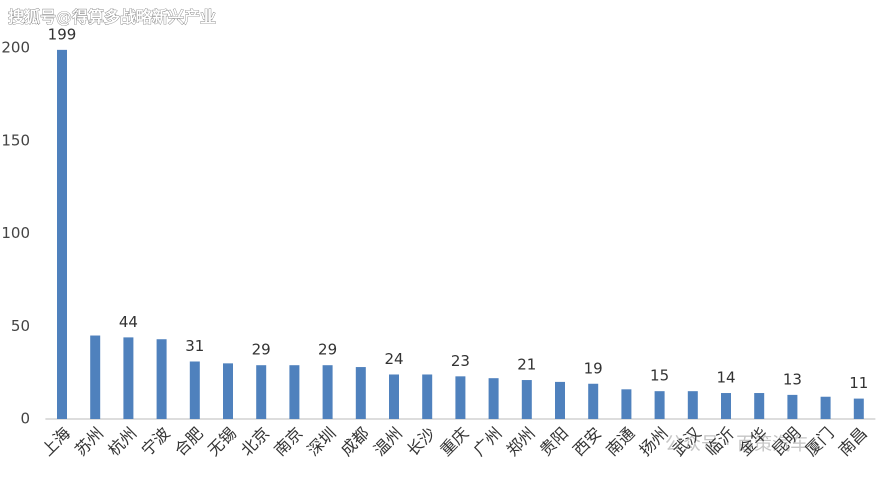  What do you see at coordinates (62, 34) in the screenshot?
I see `data-label: 199` at bounding box center [62, 34].